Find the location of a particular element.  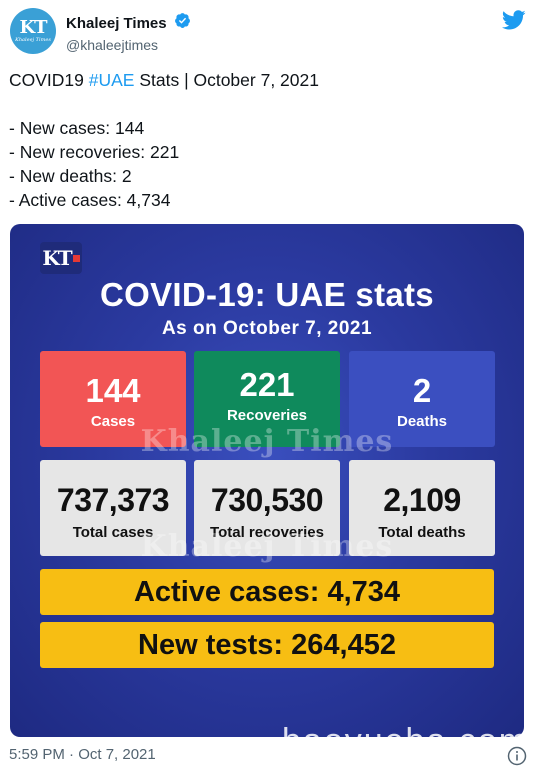

headline-prefix: COVID19 is located at coordinates (49, 80).